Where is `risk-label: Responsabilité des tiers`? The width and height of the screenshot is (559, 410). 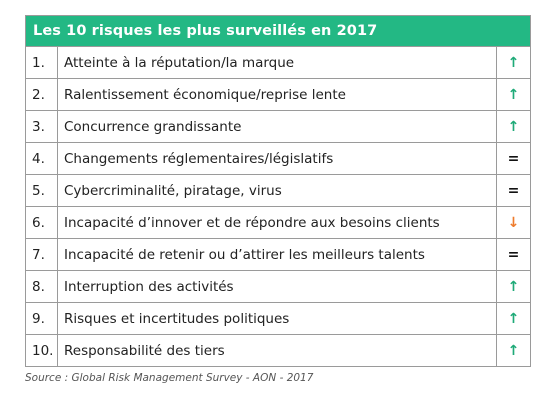 risk-label: Responsabilité des tiers is located at coordinates (277, 350).